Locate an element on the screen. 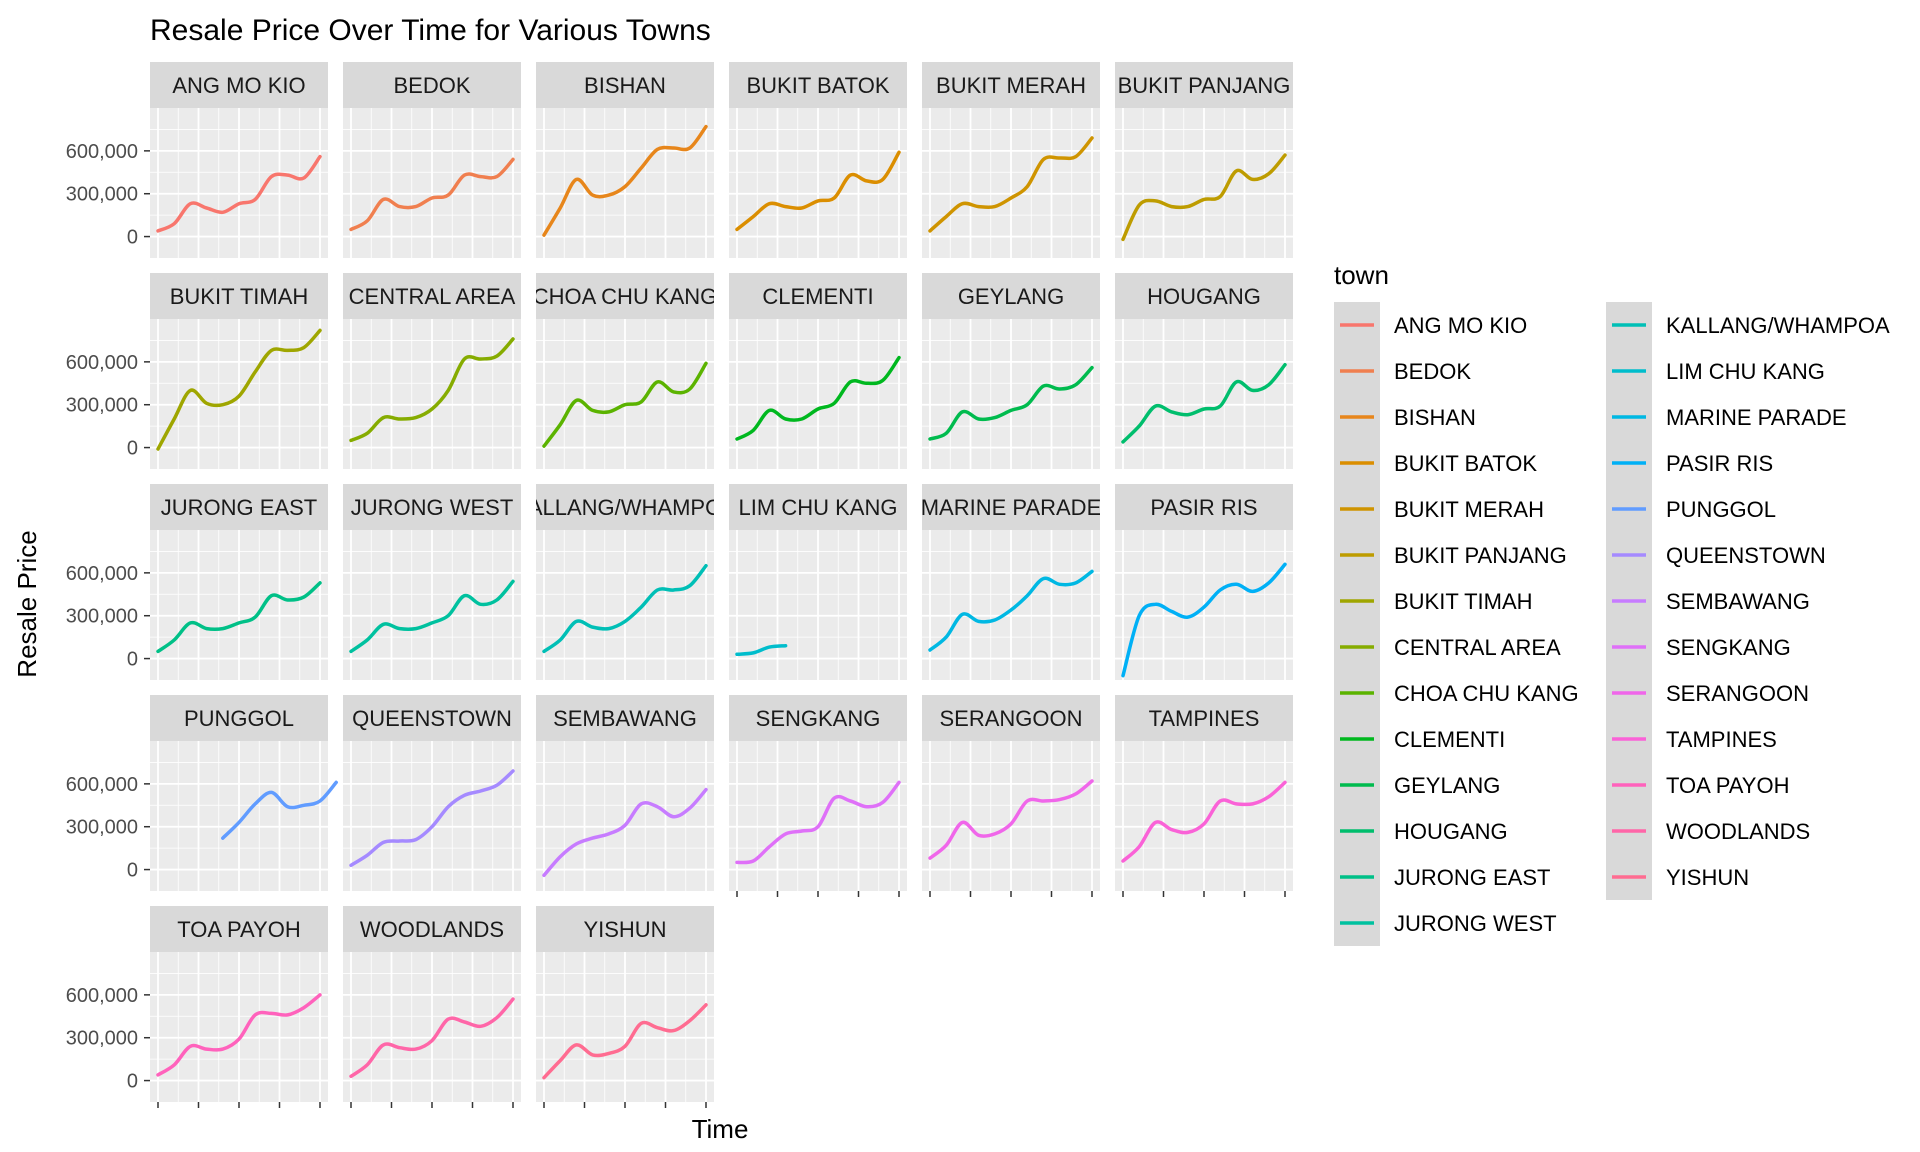 The image size is (1920, 1152). legend-item: CHOA CHU KANG is located at coordinates (1456, 693).